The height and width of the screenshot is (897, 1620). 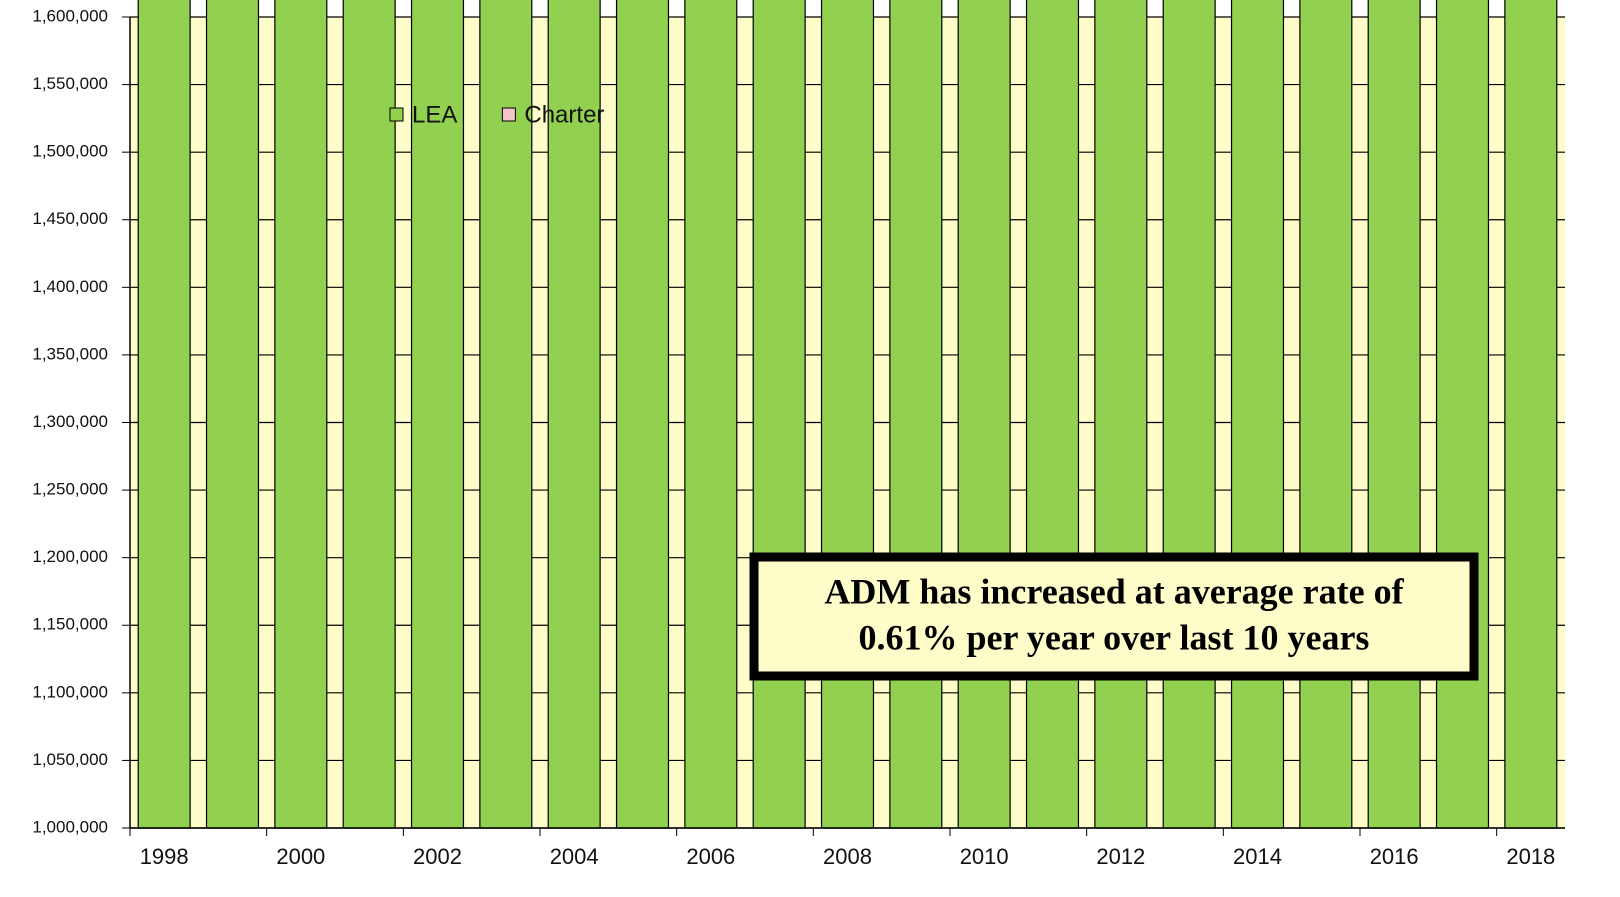 What do you see at coordinates (70, 624) in the screenshot?
I see `y-tick-label: 1,150,000` at bounding box center [70, 624].